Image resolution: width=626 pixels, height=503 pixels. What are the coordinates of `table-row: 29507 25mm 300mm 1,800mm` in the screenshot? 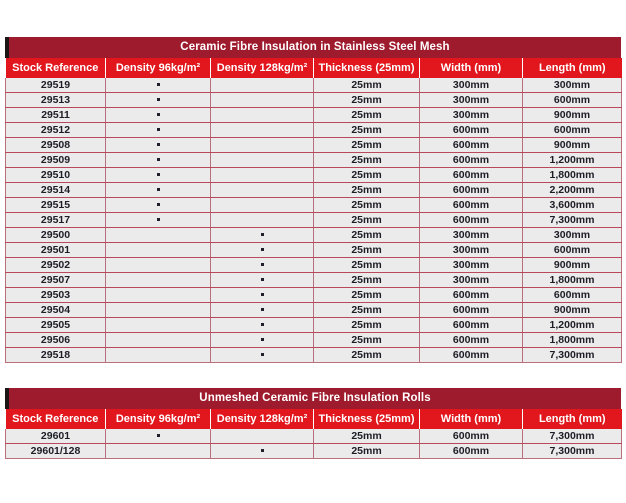 It's located at (313, 280).